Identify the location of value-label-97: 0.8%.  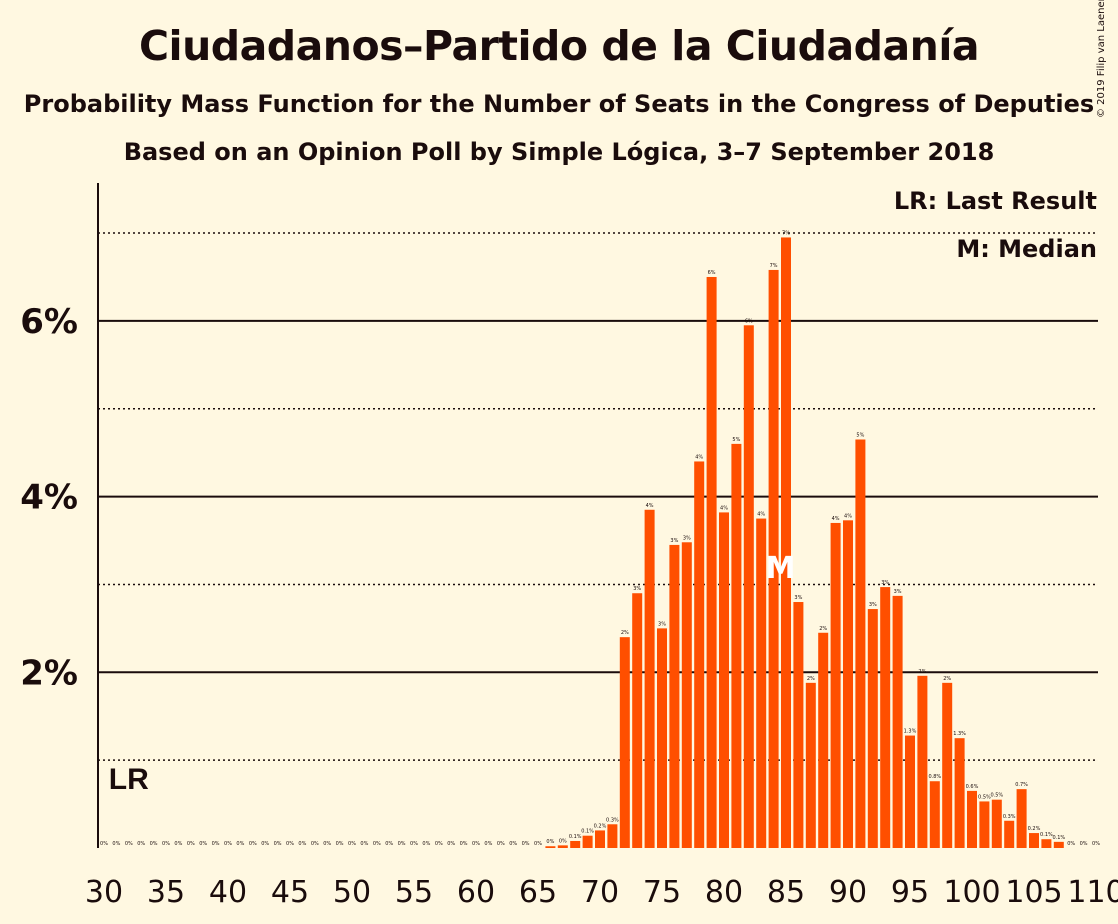
(934, 777).